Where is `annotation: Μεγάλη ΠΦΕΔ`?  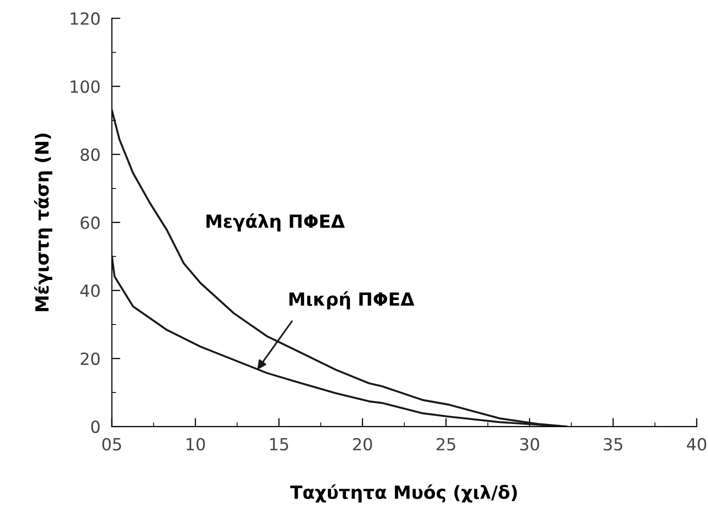 annotation: Μεγάλη ΠΦΕΔ is located at coordinates (275, 222).